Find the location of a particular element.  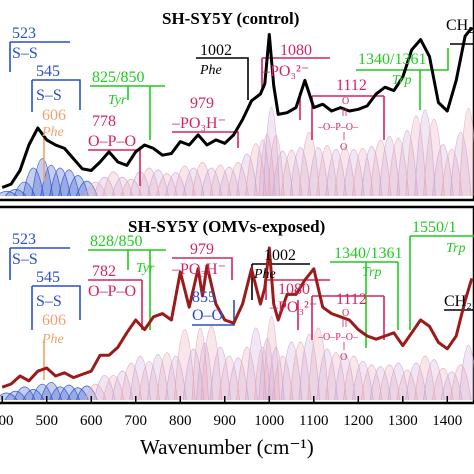

omv-title: SH-SY5Y (OMVs-exposed) is located at coordinates (226, 226).